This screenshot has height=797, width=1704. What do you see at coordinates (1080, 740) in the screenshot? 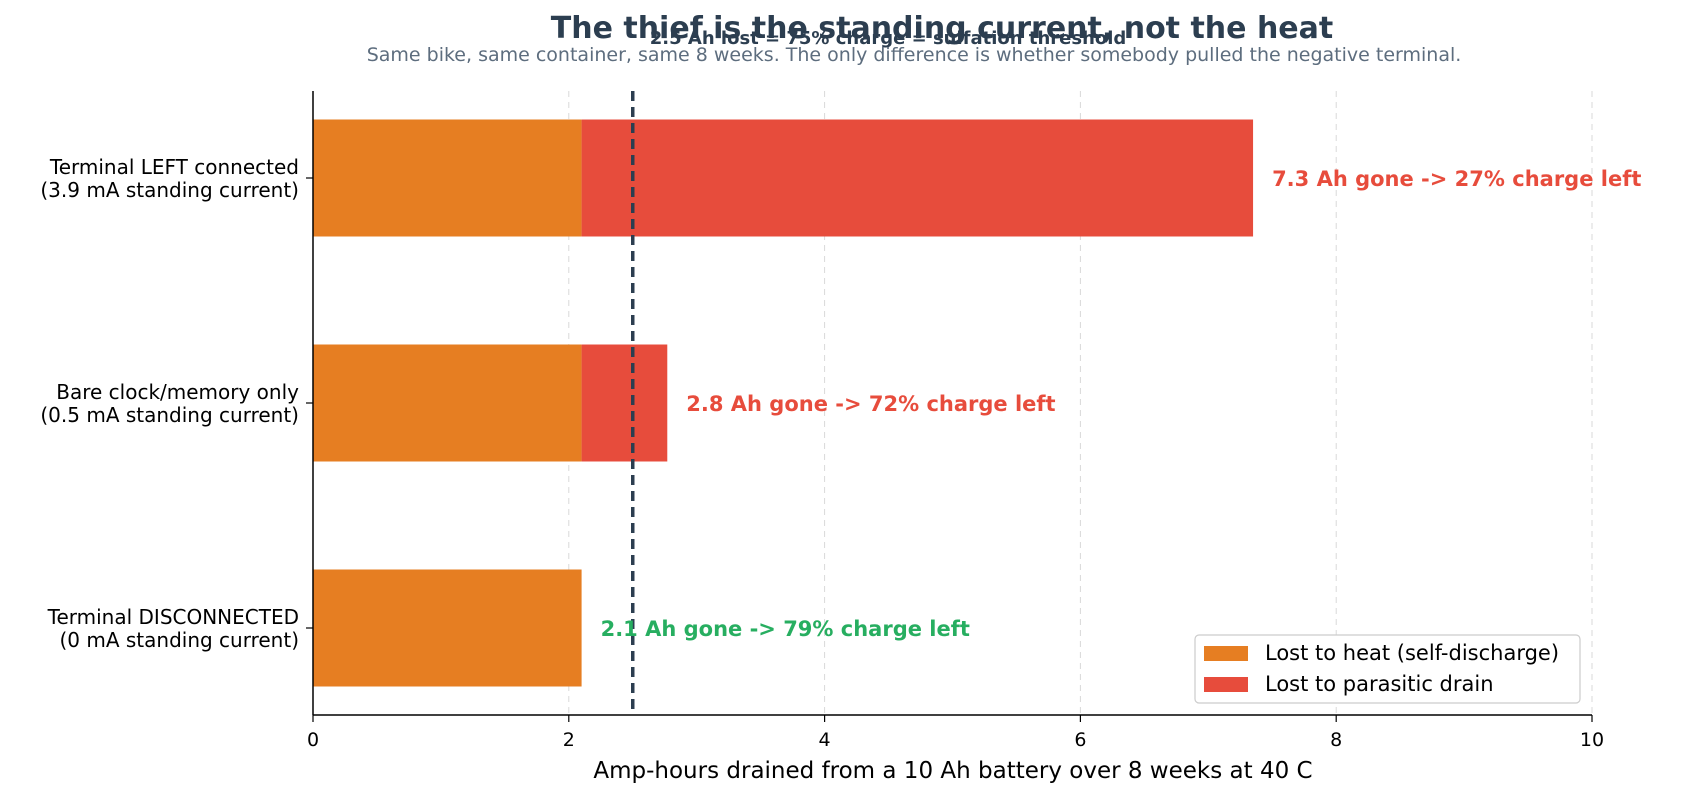
I see `x-tick-label: 6` at bounding box center [1080, 740].